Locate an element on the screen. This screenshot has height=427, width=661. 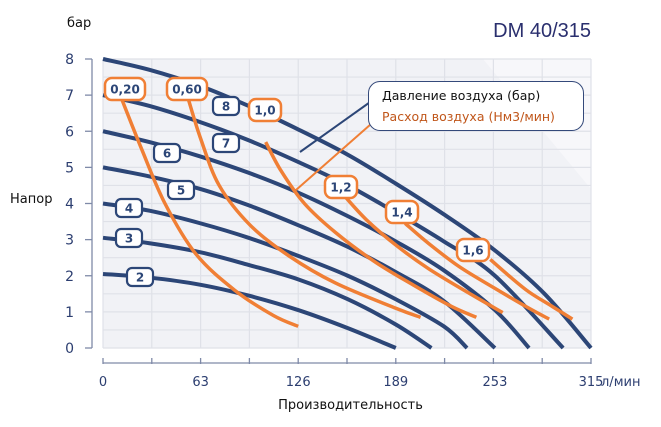
svg-text: 1,4 is located at coordinates (401, 213).